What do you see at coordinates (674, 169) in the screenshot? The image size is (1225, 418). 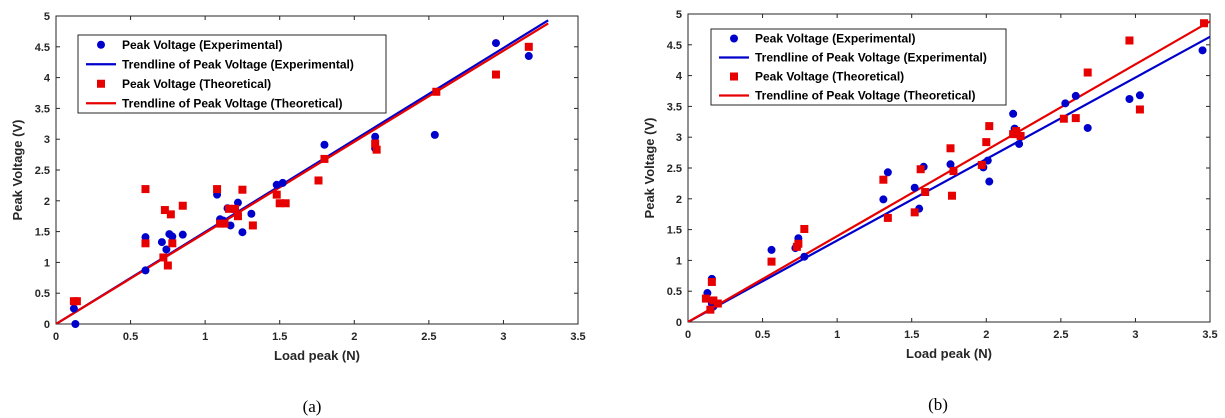 I see `y-tick-label: 2.5` at bounding box center [674, 169].